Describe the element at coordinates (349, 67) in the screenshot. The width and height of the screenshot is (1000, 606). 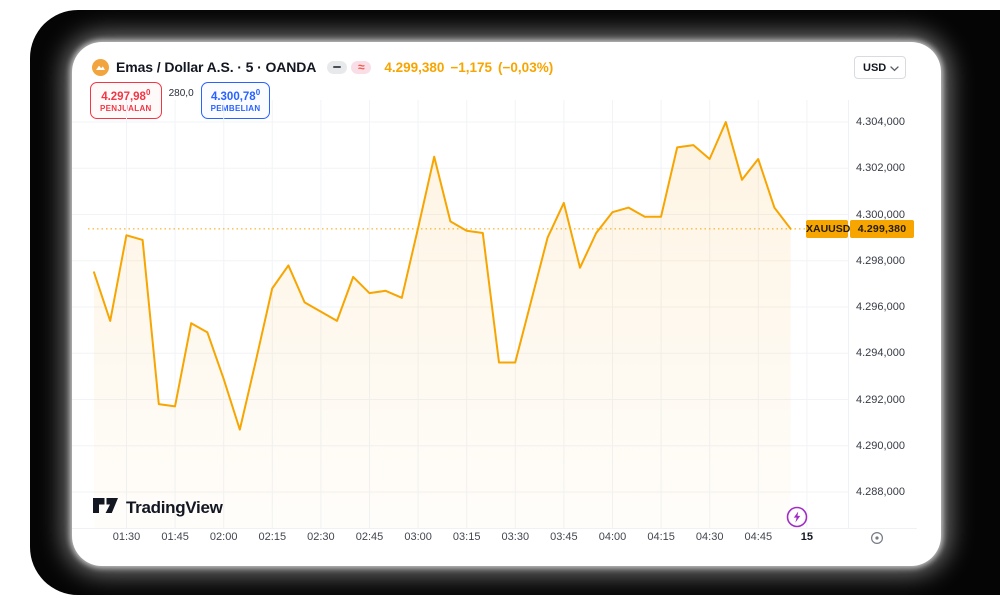
I see `header-pills: ≈` at that location.